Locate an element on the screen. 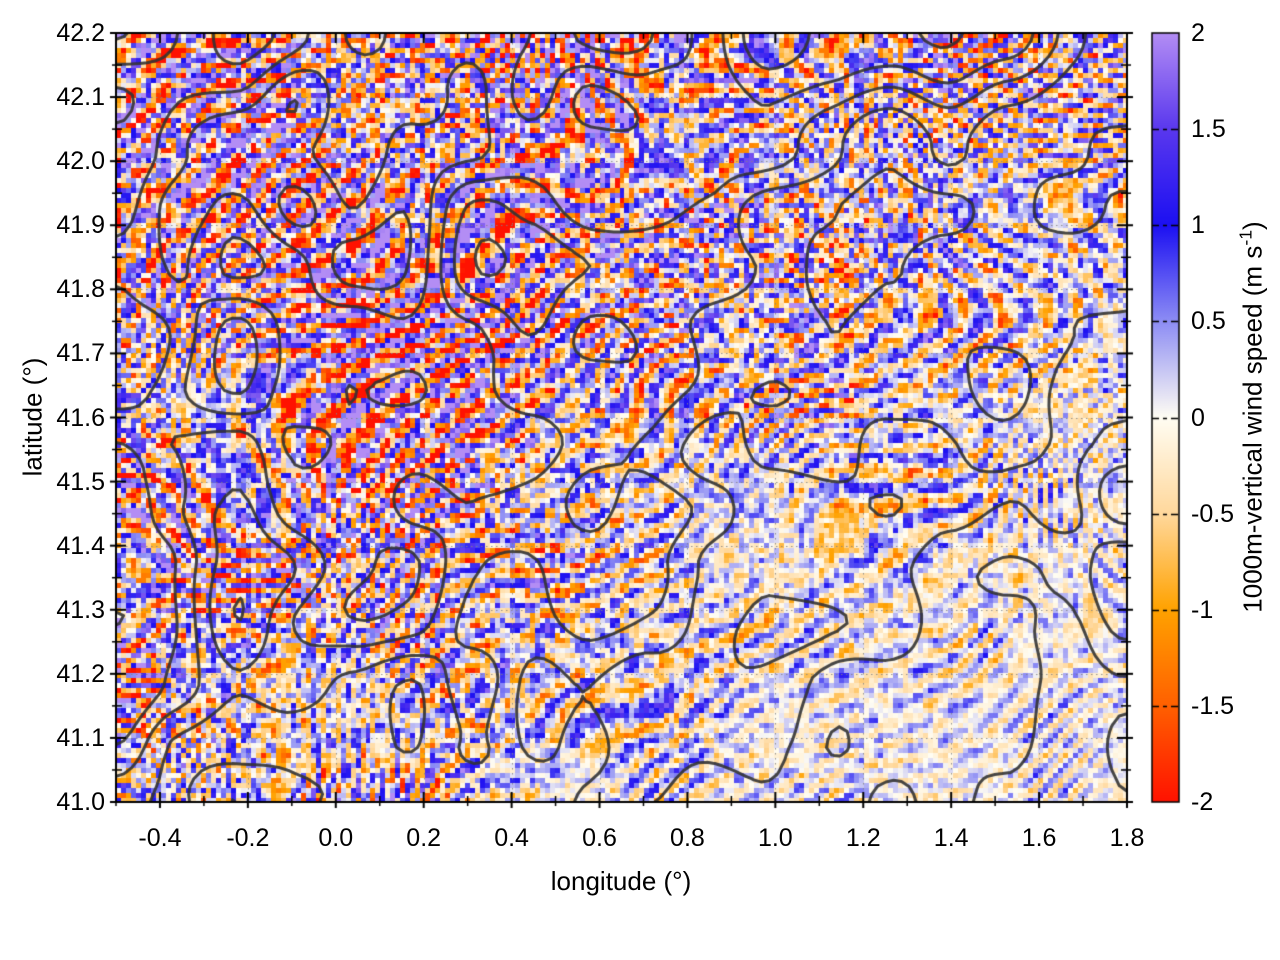 This screenshot has height=960, width=1280. x-axis-label: longitude (°) is located at coordinates (621, 881).